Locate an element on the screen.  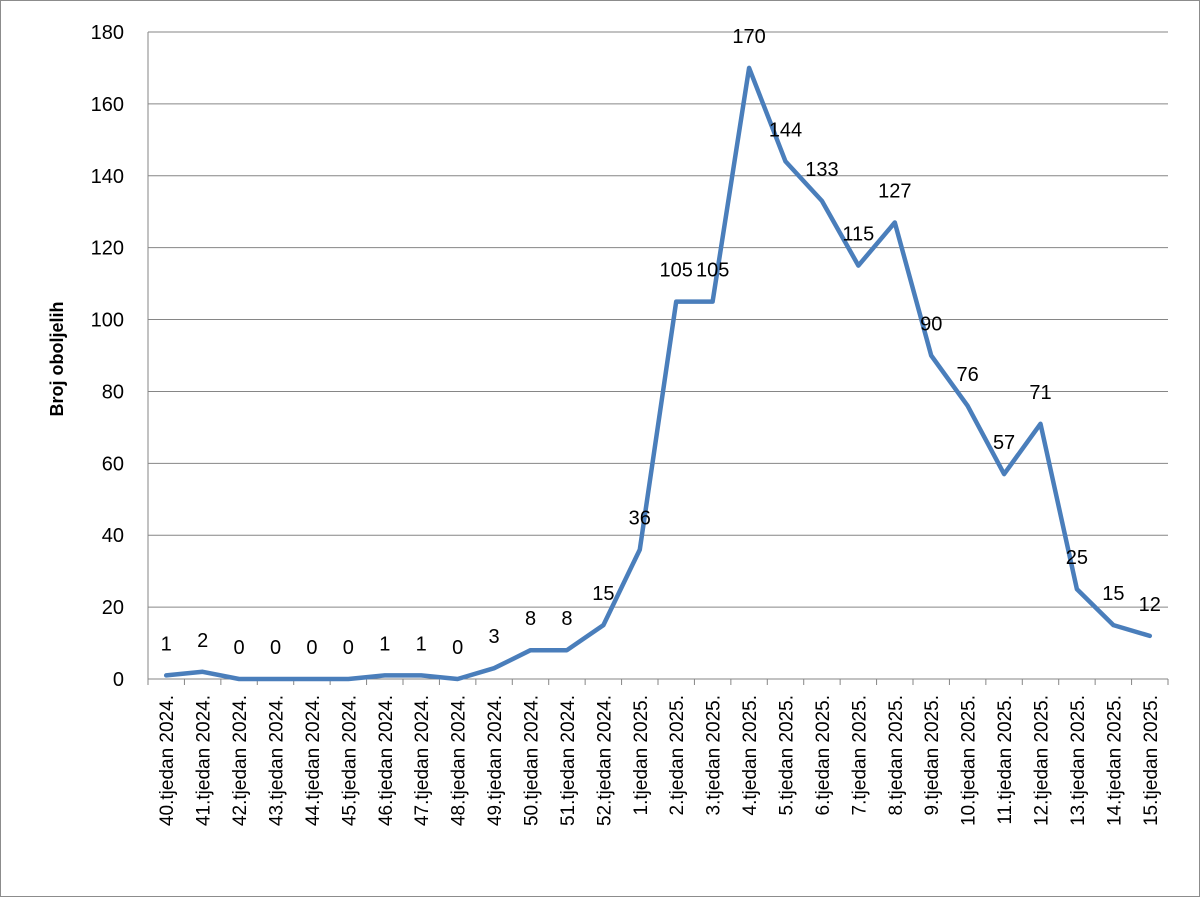
y-tick-label: 60 is located at coordinates (113, 464).